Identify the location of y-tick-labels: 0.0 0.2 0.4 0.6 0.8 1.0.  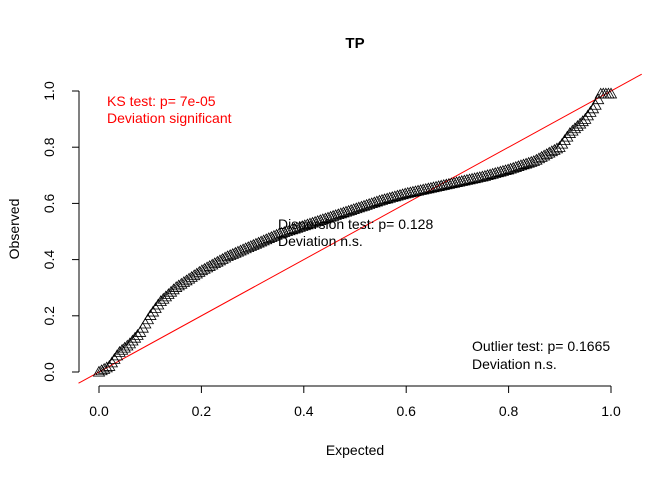
(49, 231).